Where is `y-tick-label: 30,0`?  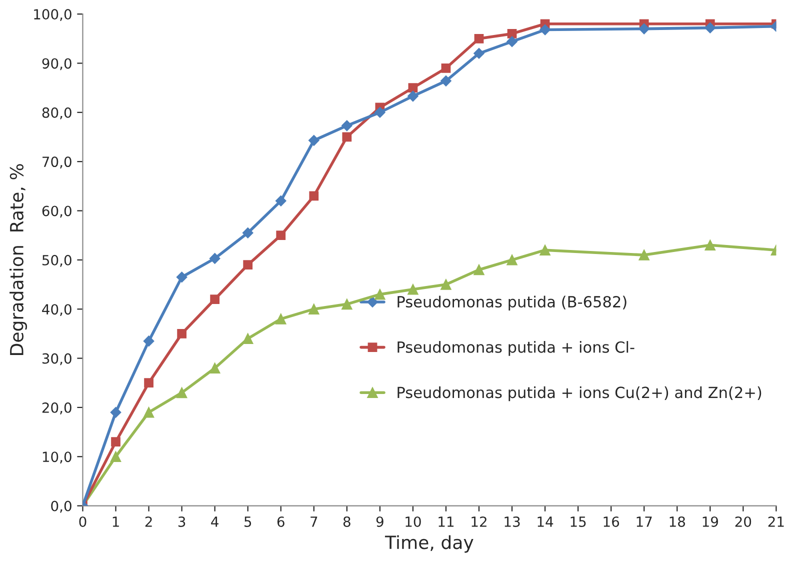
y-tick-label: 30,0 is located at coordinates (57, 359).